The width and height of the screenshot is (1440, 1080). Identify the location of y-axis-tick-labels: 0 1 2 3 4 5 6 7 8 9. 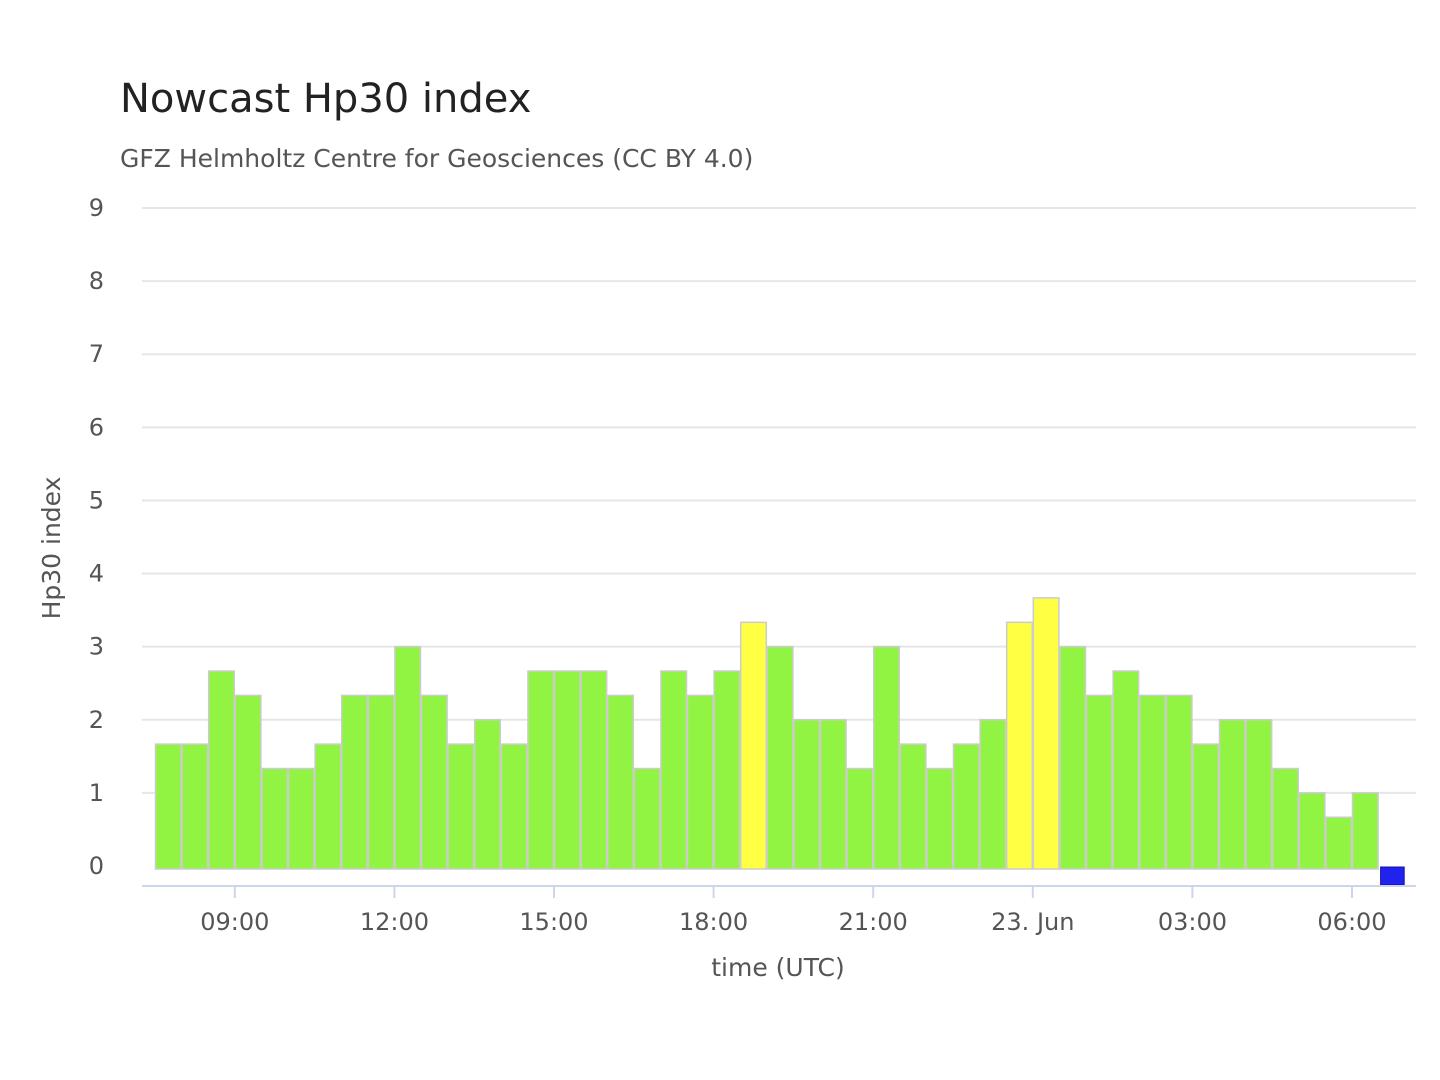
(96, 537).